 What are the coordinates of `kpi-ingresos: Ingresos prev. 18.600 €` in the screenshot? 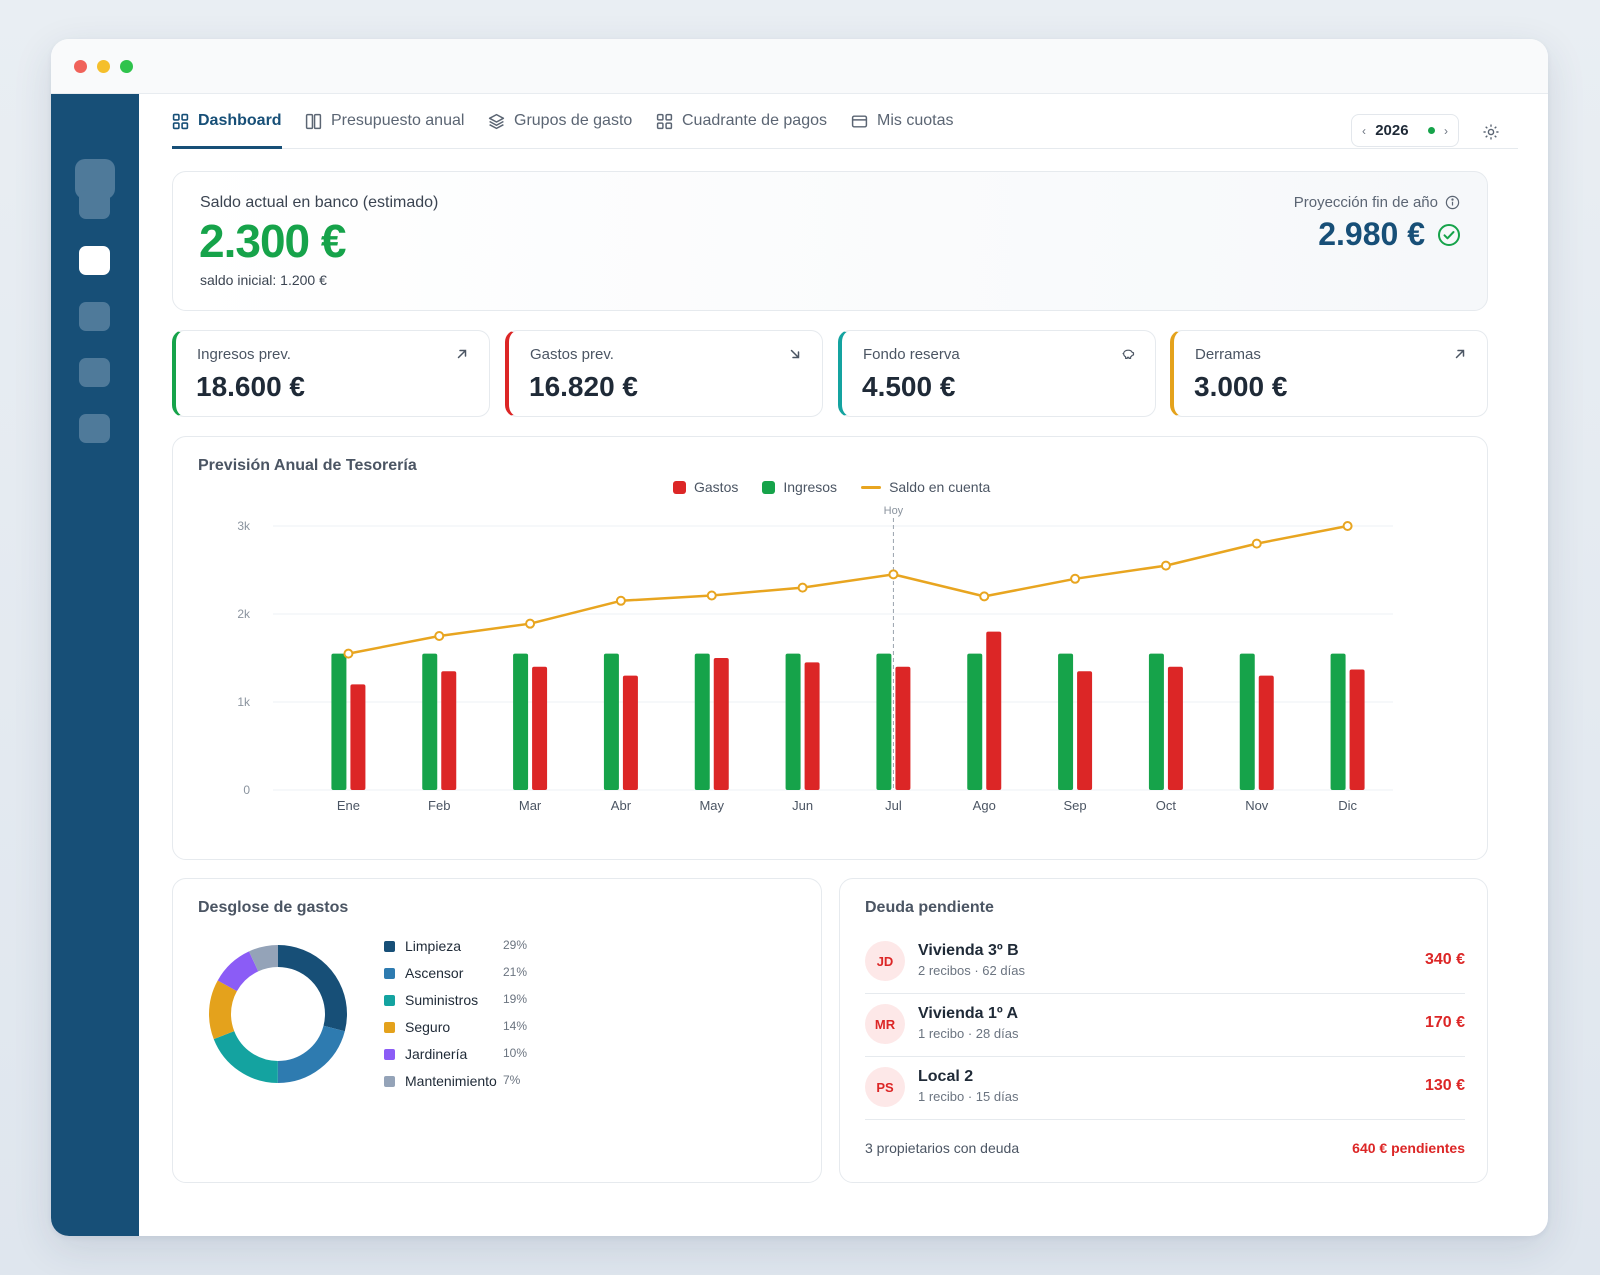 It's located at (331, 373).